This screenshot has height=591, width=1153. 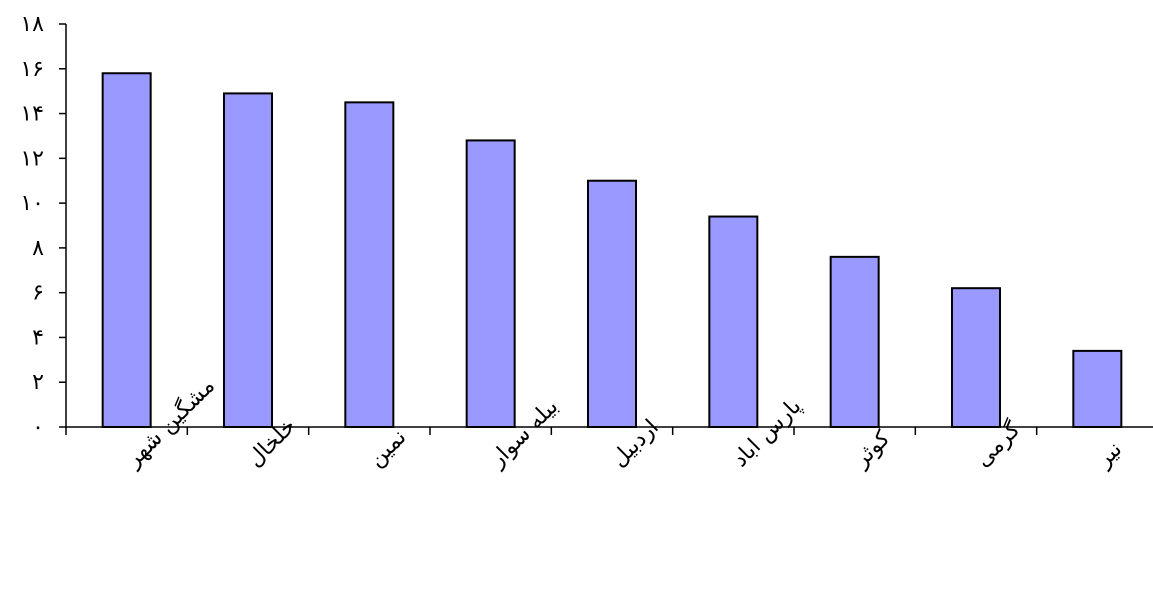 I want to click on y-tick-label: ۱۶, so click(x=32, y=69).